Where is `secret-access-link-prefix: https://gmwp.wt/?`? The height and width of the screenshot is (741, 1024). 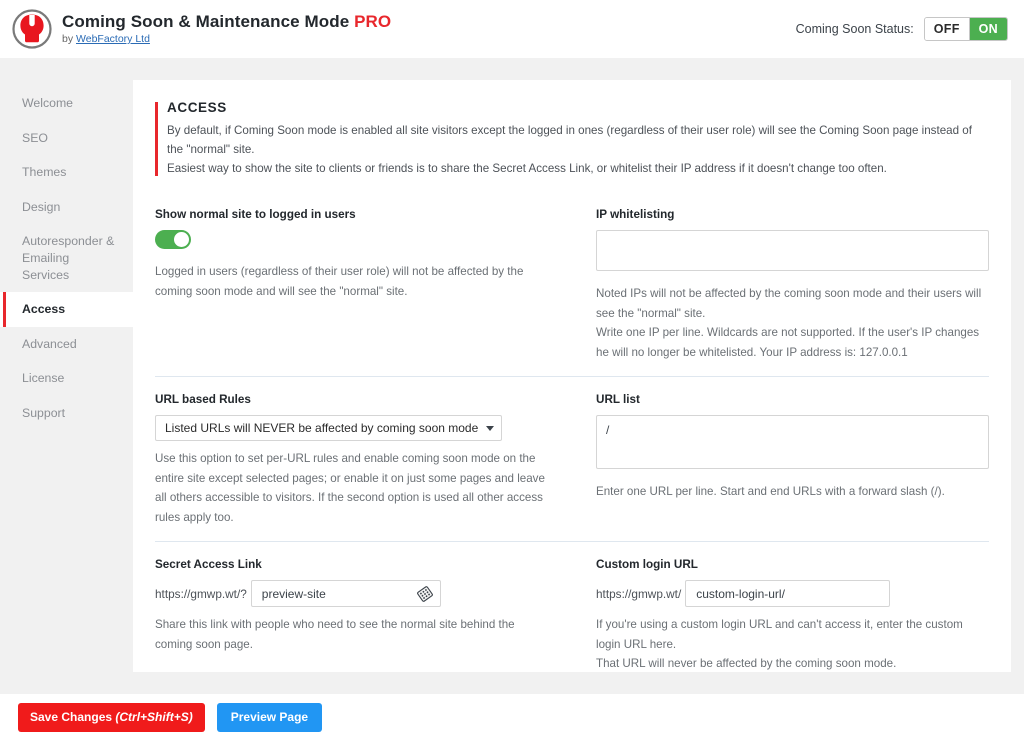 secret-access-link-prefix: https://gmwp.wt/? is located at coordinates (201, 593).